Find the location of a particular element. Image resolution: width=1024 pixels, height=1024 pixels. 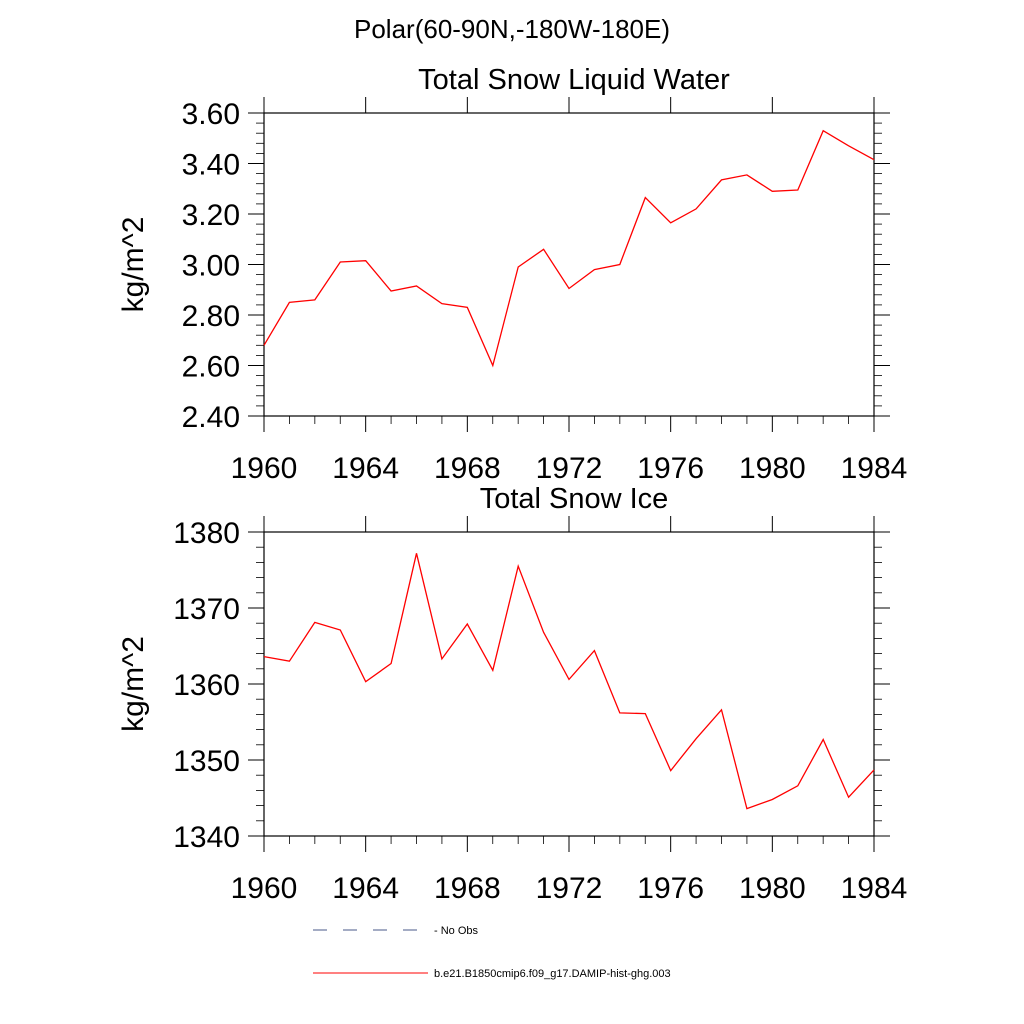

y-tick-label: 1360 is located at coordinates (206, 685).